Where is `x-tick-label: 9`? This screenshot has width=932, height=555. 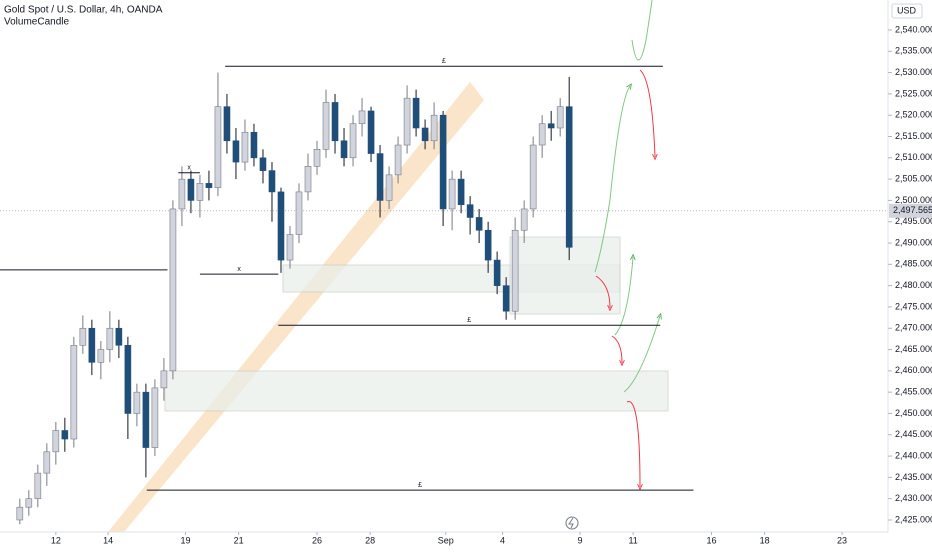 x-tick-label: 9 is located at coordinates (579, 540).